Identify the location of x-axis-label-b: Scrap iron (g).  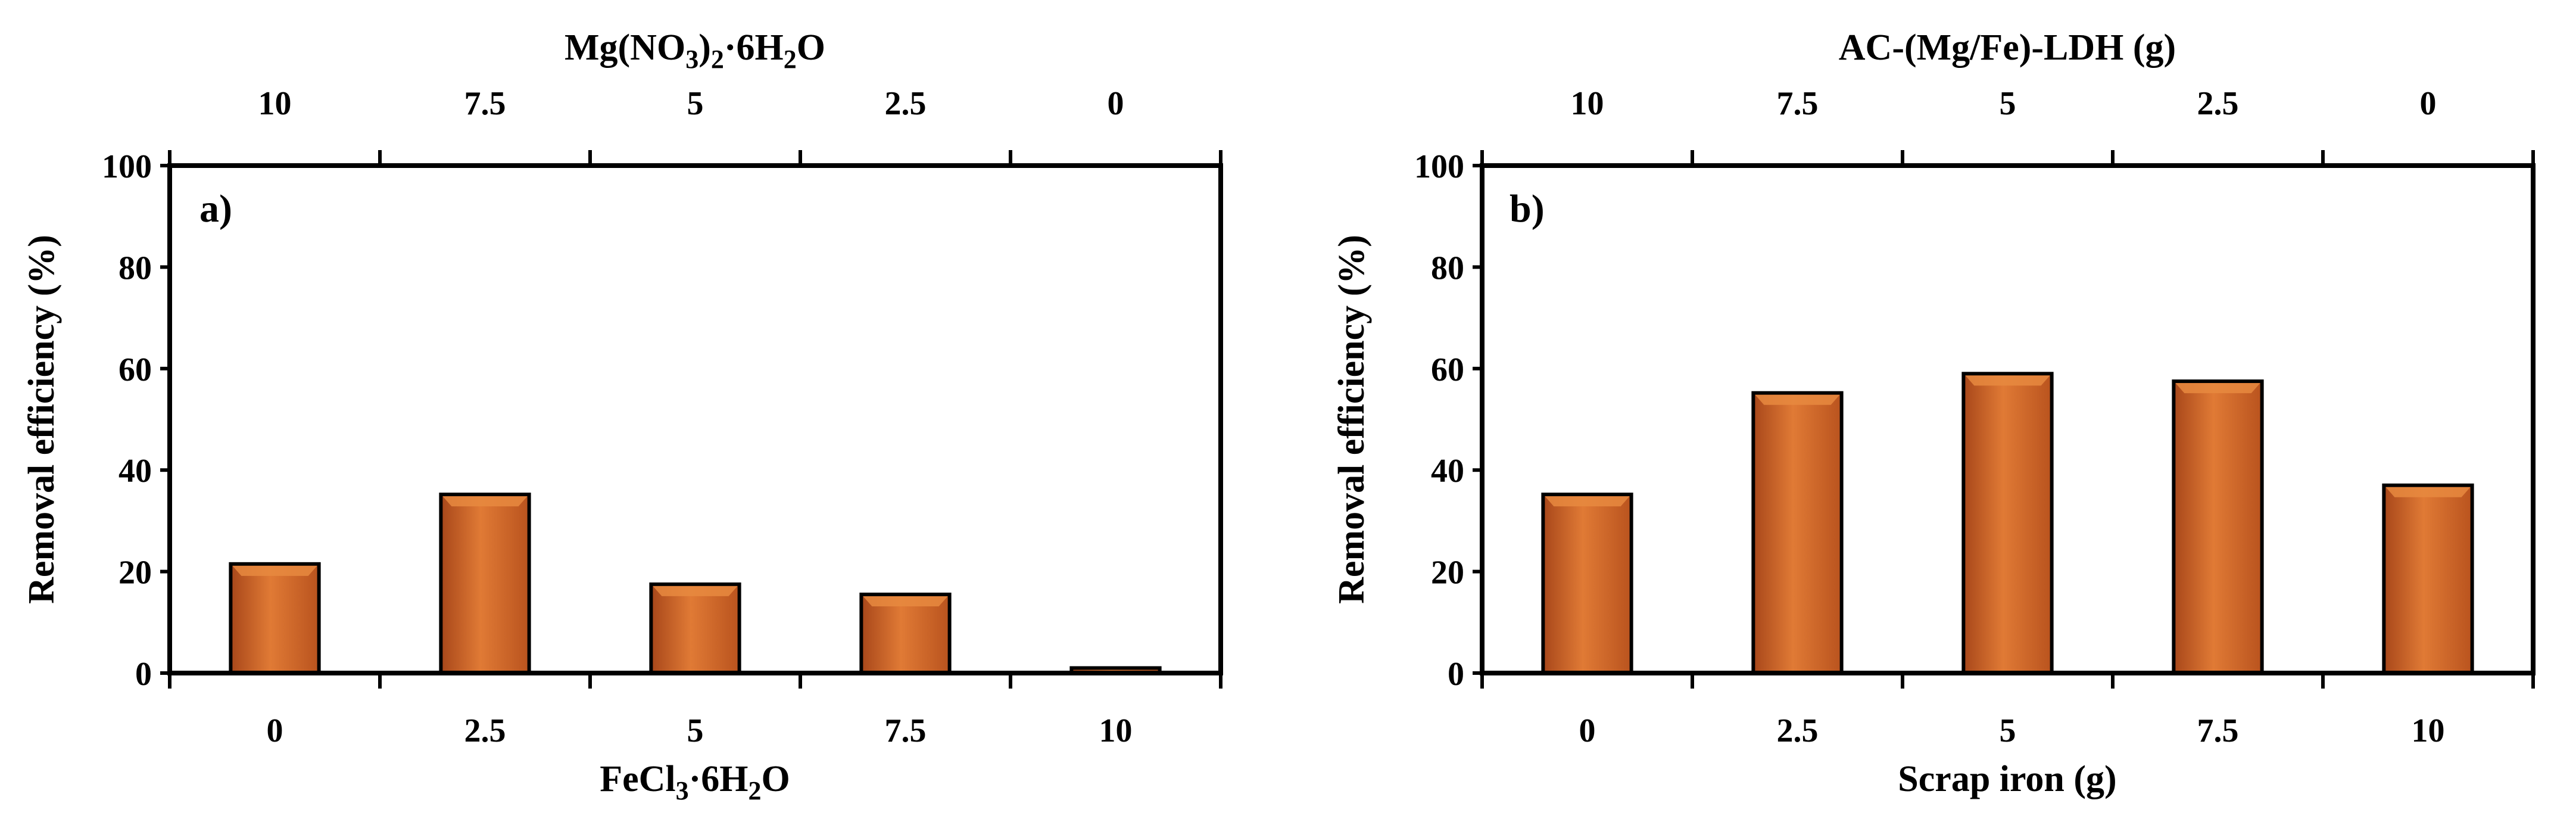
(2007, 779).